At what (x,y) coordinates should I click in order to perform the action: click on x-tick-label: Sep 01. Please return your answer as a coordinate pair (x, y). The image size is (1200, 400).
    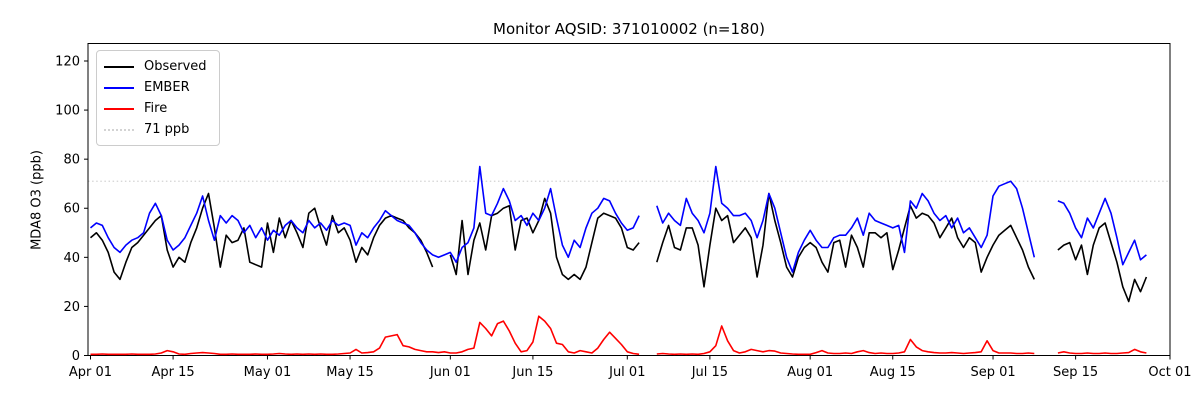
    Looking at the image, I should click on (992, 372).